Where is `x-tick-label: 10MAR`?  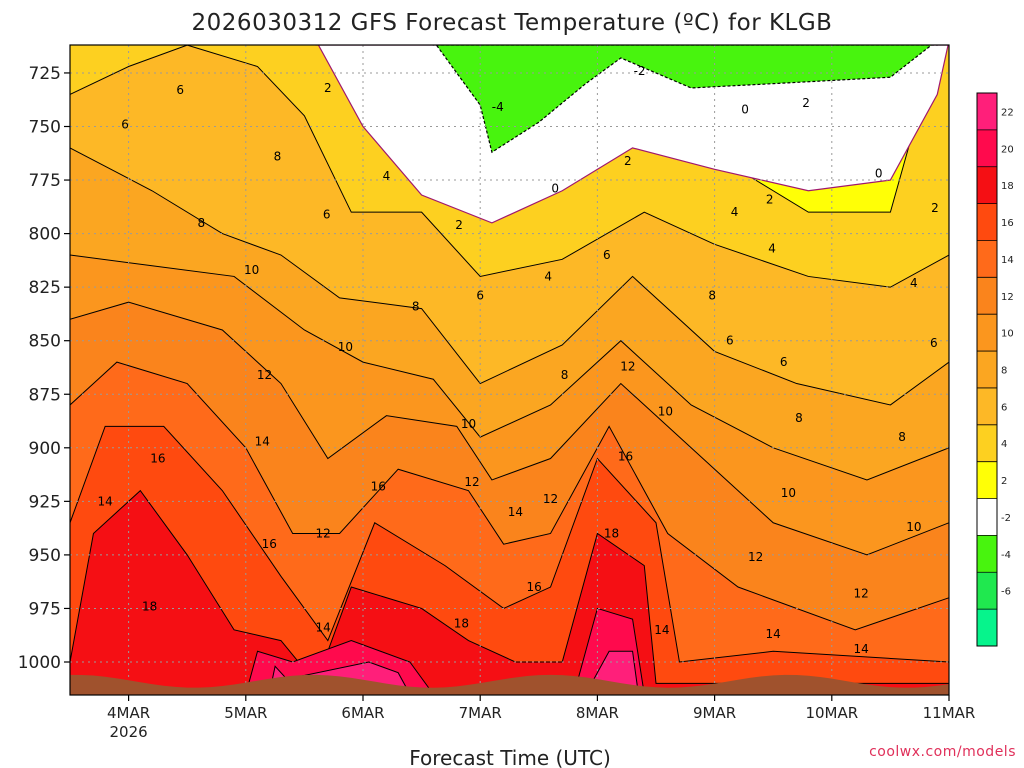
x-tick-label: 10MAR is located at coordinates (831, 713).